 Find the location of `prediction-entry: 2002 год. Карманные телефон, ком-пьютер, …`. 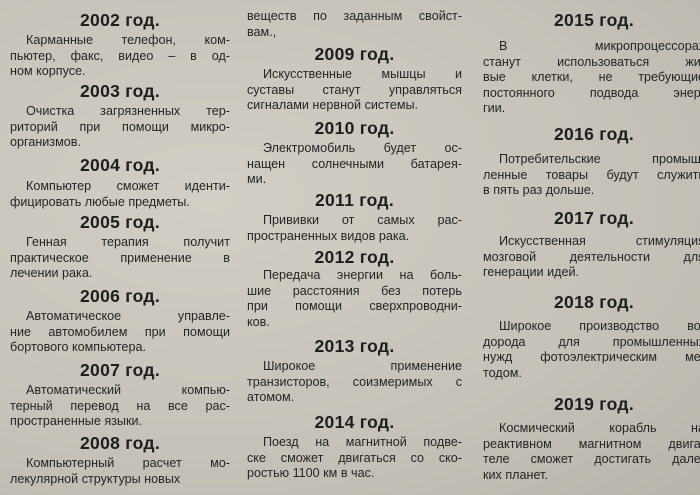

prediction-entry: 2002 год. Карманные телефон, ком-пьютер, … is located at coordinates (120, 44).